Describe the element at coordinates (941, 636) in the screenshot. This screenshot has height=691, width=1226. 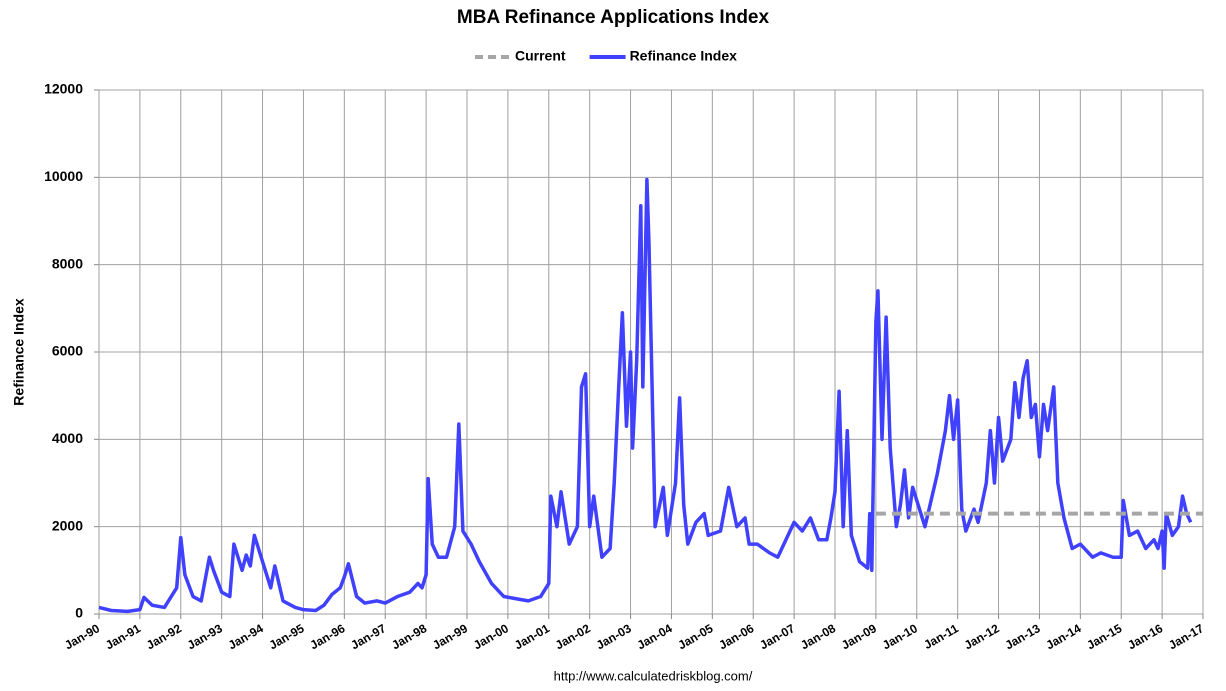
I see `x-tick-label: Jan-11` at that location.